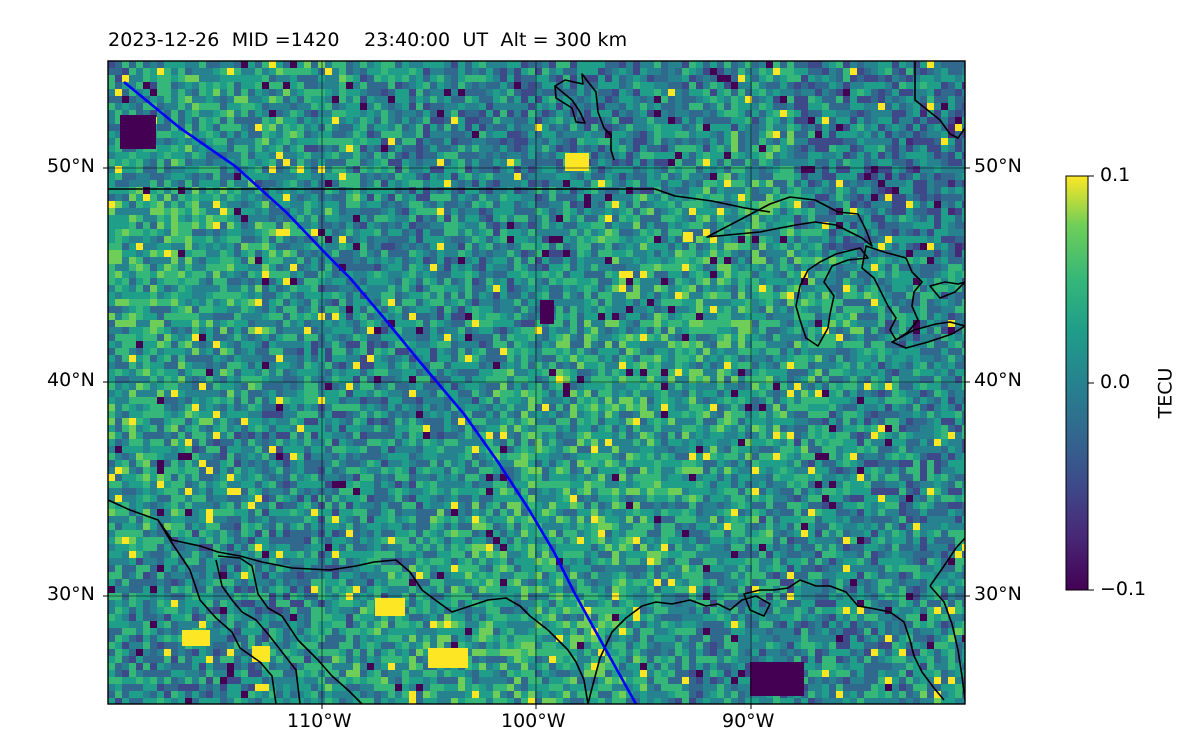 This screenshot has width=1200, height=750. What do you see at coordinates (439, 200) in the screenshot?
I see `border-us-canada` at bounding box center [439, 200].